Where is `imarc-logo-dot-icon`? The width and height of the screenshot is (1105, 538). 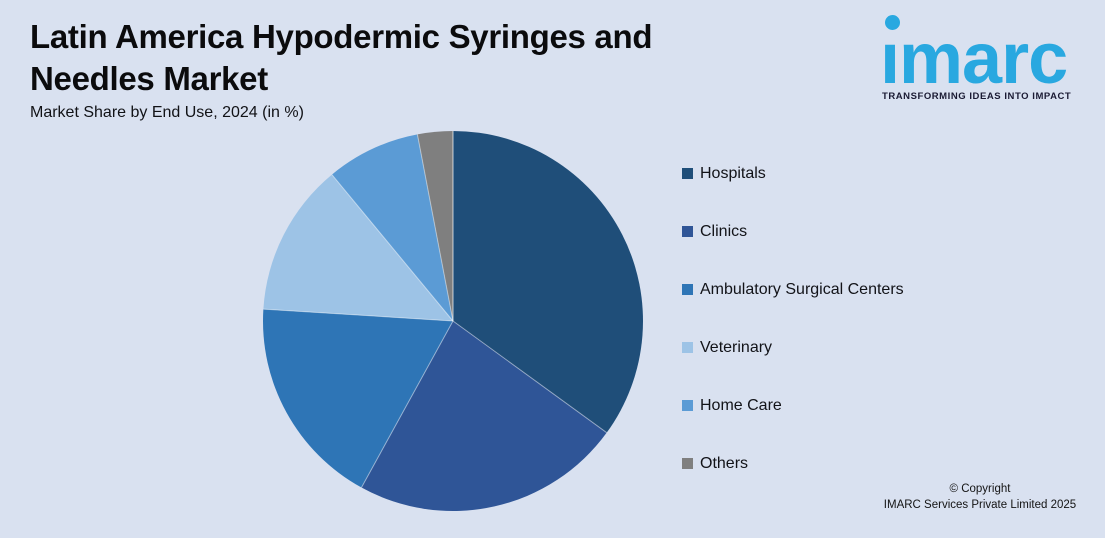
imarc-logo-dot-icon is located at coordinates (892, 22).